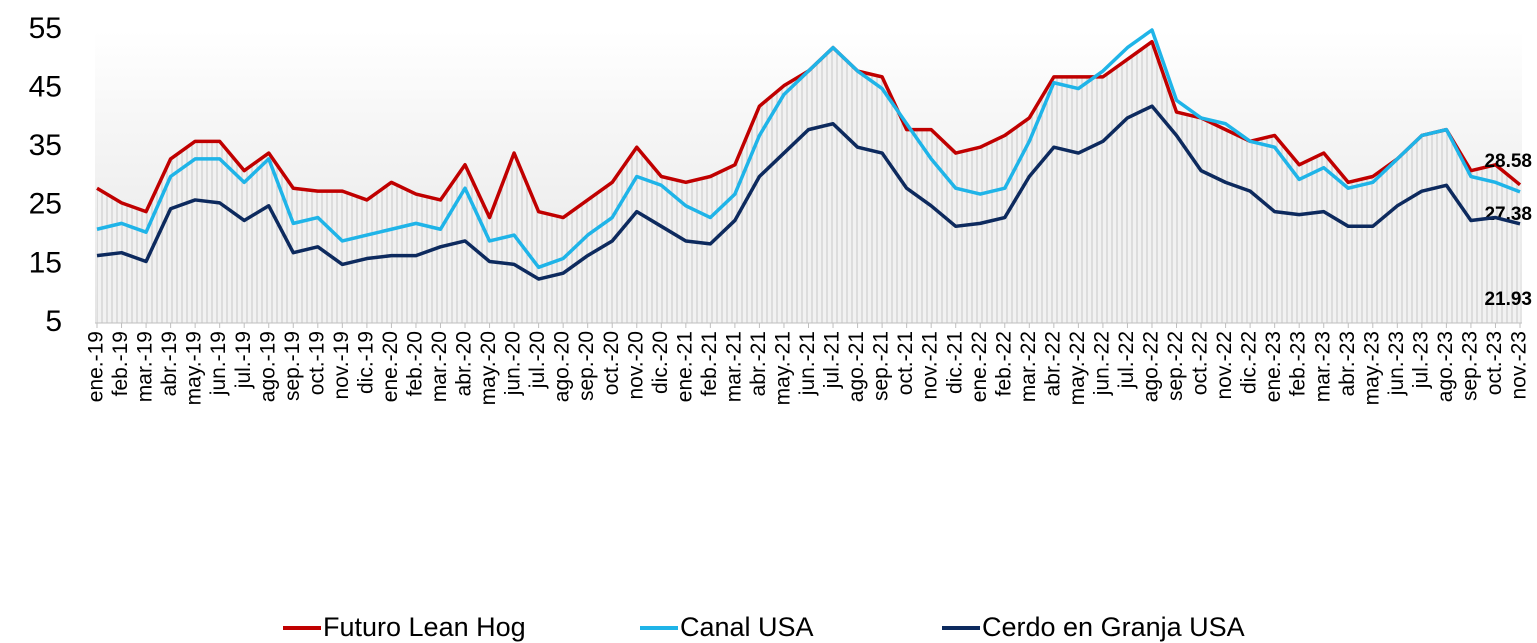 The height and width of the screenshot is (643, 1537). What do you see at coordinates (1151, 366) in the screenshot?
I see `x-tick-label: ago.-22` at bounding box center [1151, 366].